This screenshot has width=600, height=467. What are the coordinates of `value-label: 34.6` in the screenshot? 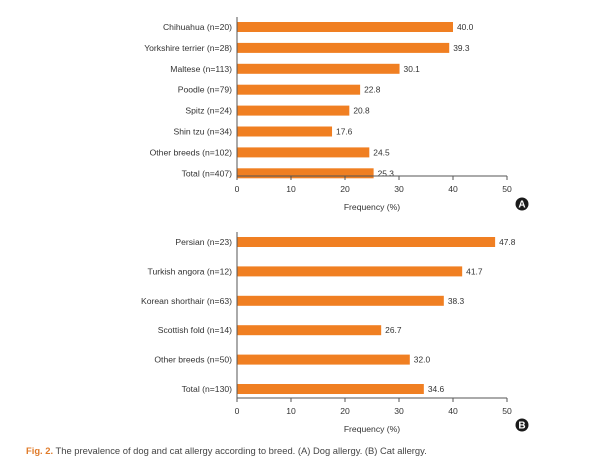 It's located at (436, 389).